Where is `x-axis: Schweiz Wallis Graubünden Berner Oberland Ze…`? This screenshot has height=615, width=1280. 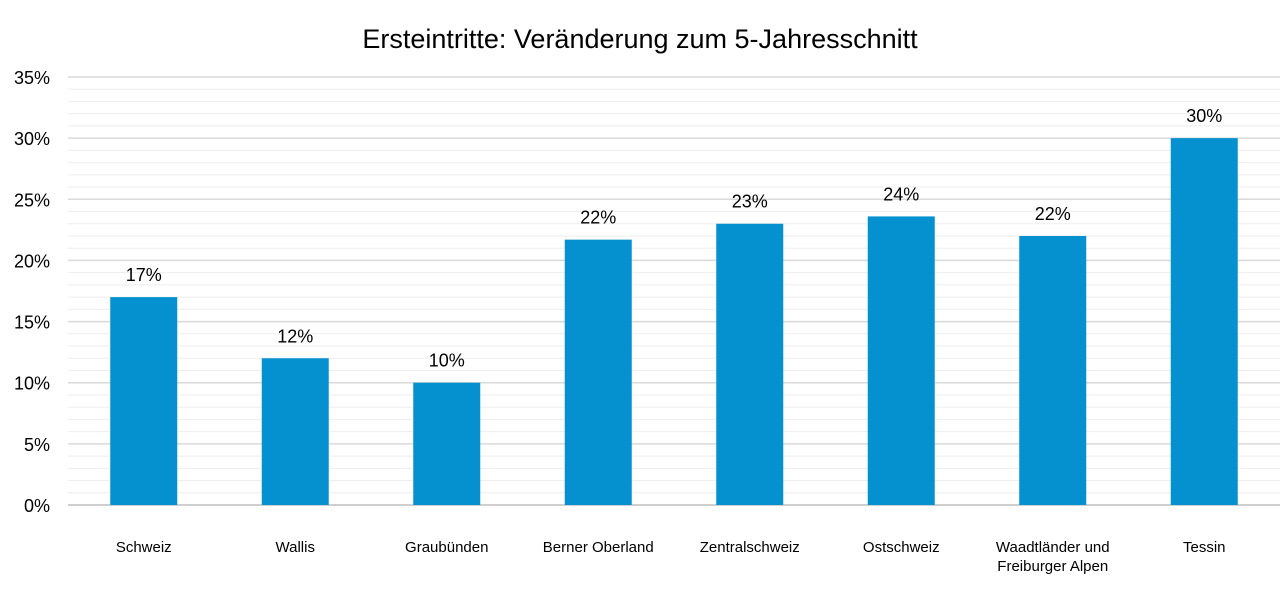
x-axis: Schweiz Wallis Graubünden Berner Oberland Ze… is located at coordinates (671, 557).